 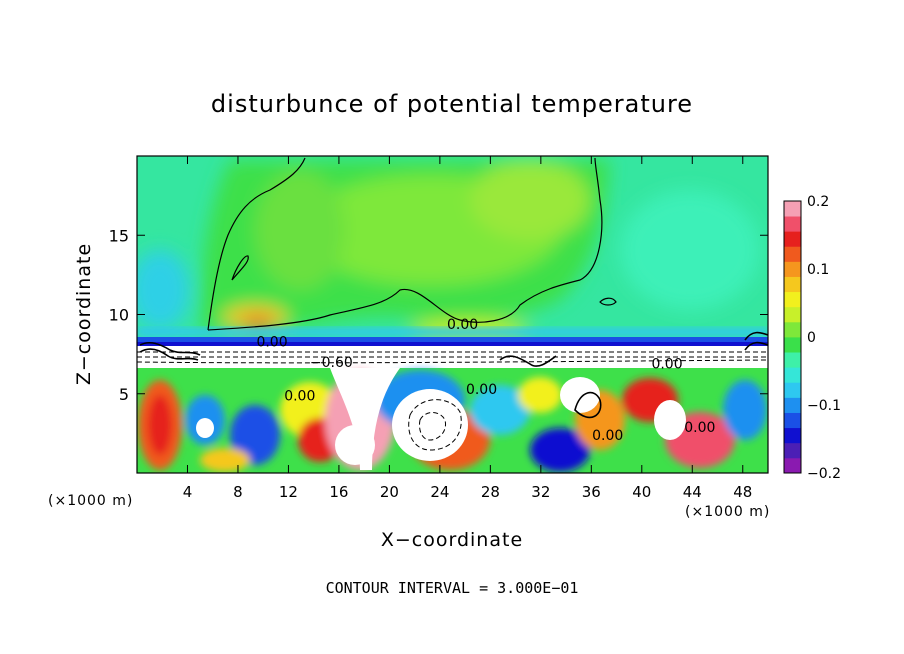 I want to click on x-tick-label: 24, so click(x=439, y=492).